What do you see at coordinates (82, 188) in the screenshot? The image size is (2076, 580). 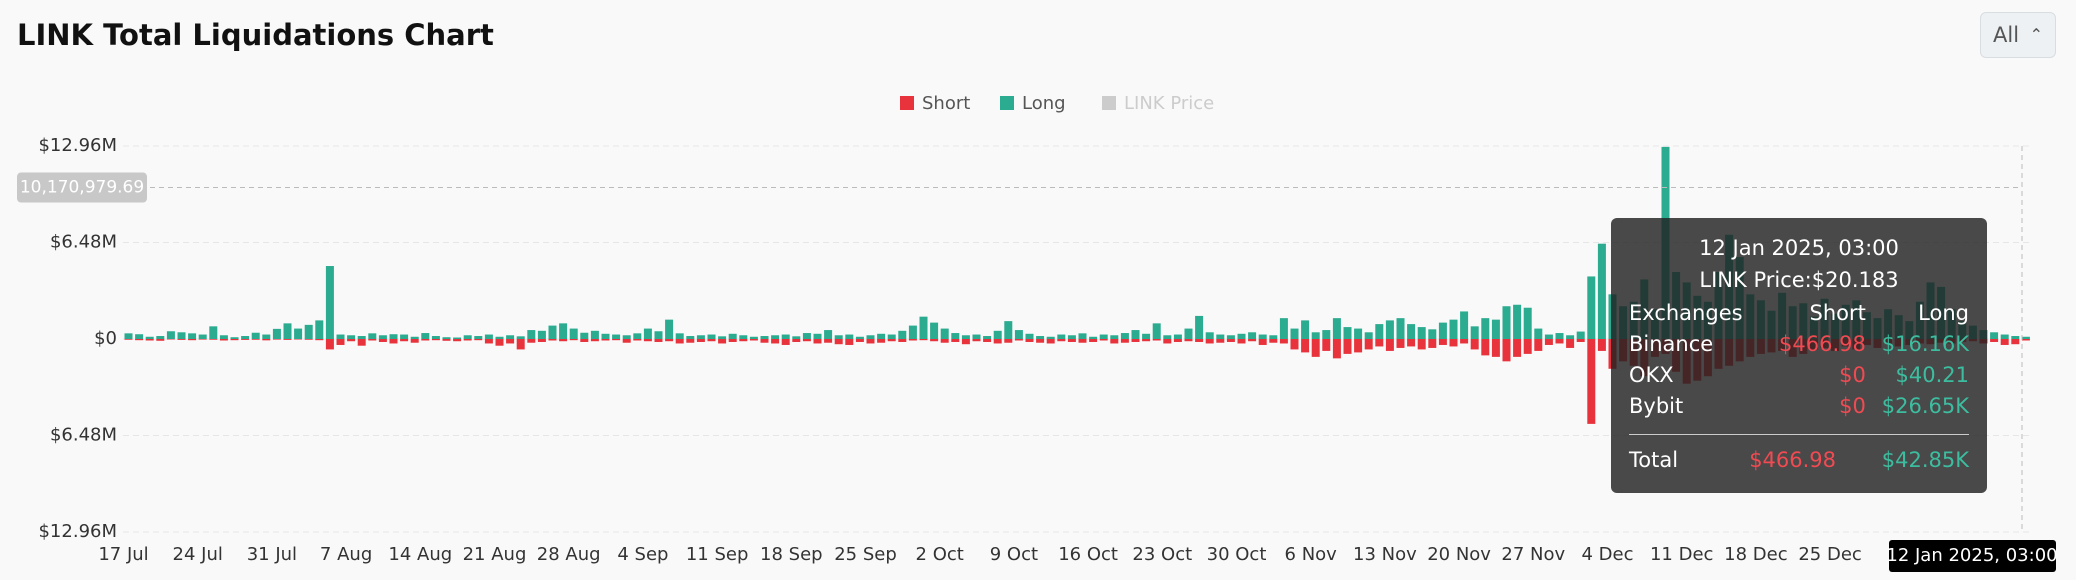 I see `crosshair-y-label: 10,170,979.69` at bounding box center [82, 188].